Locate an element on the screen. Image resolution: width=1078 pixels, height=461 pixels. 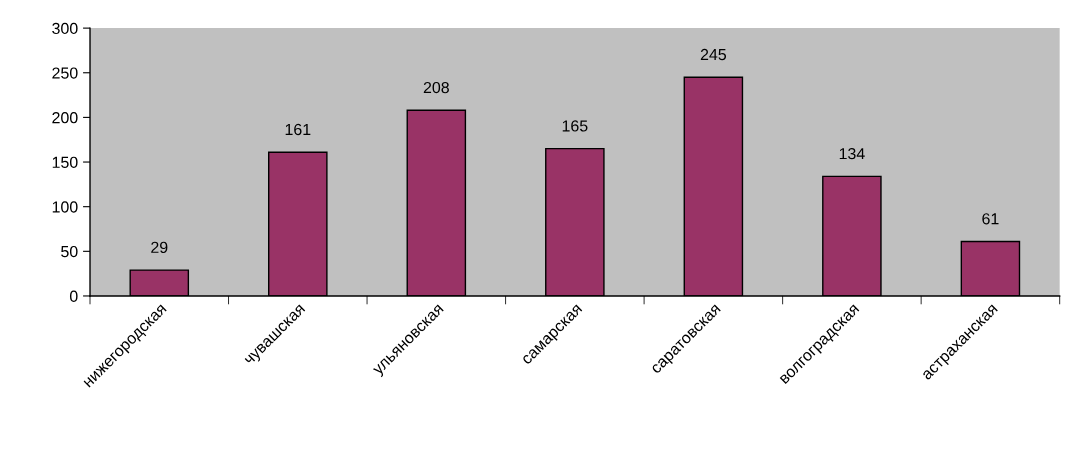
y-tick-label: 50 is located at coordinates (69, 251).